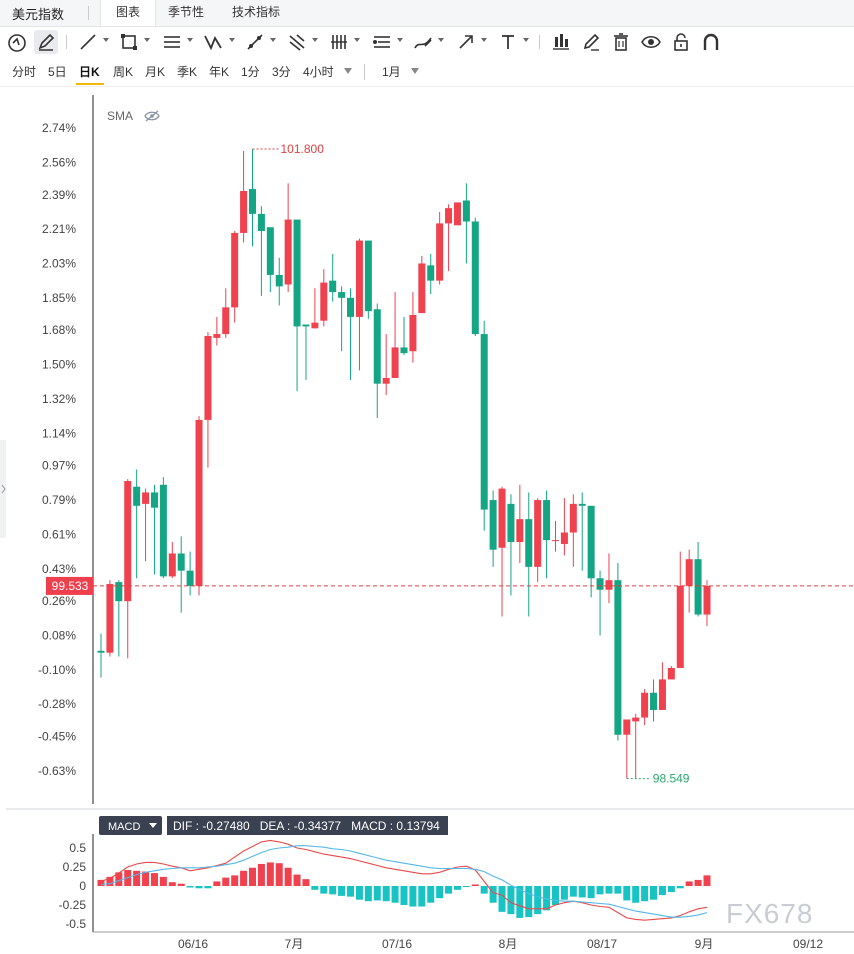  Describe the element at coordinates (219, 72) in the screenshot. I see `period-yearly: 年K` at that location.